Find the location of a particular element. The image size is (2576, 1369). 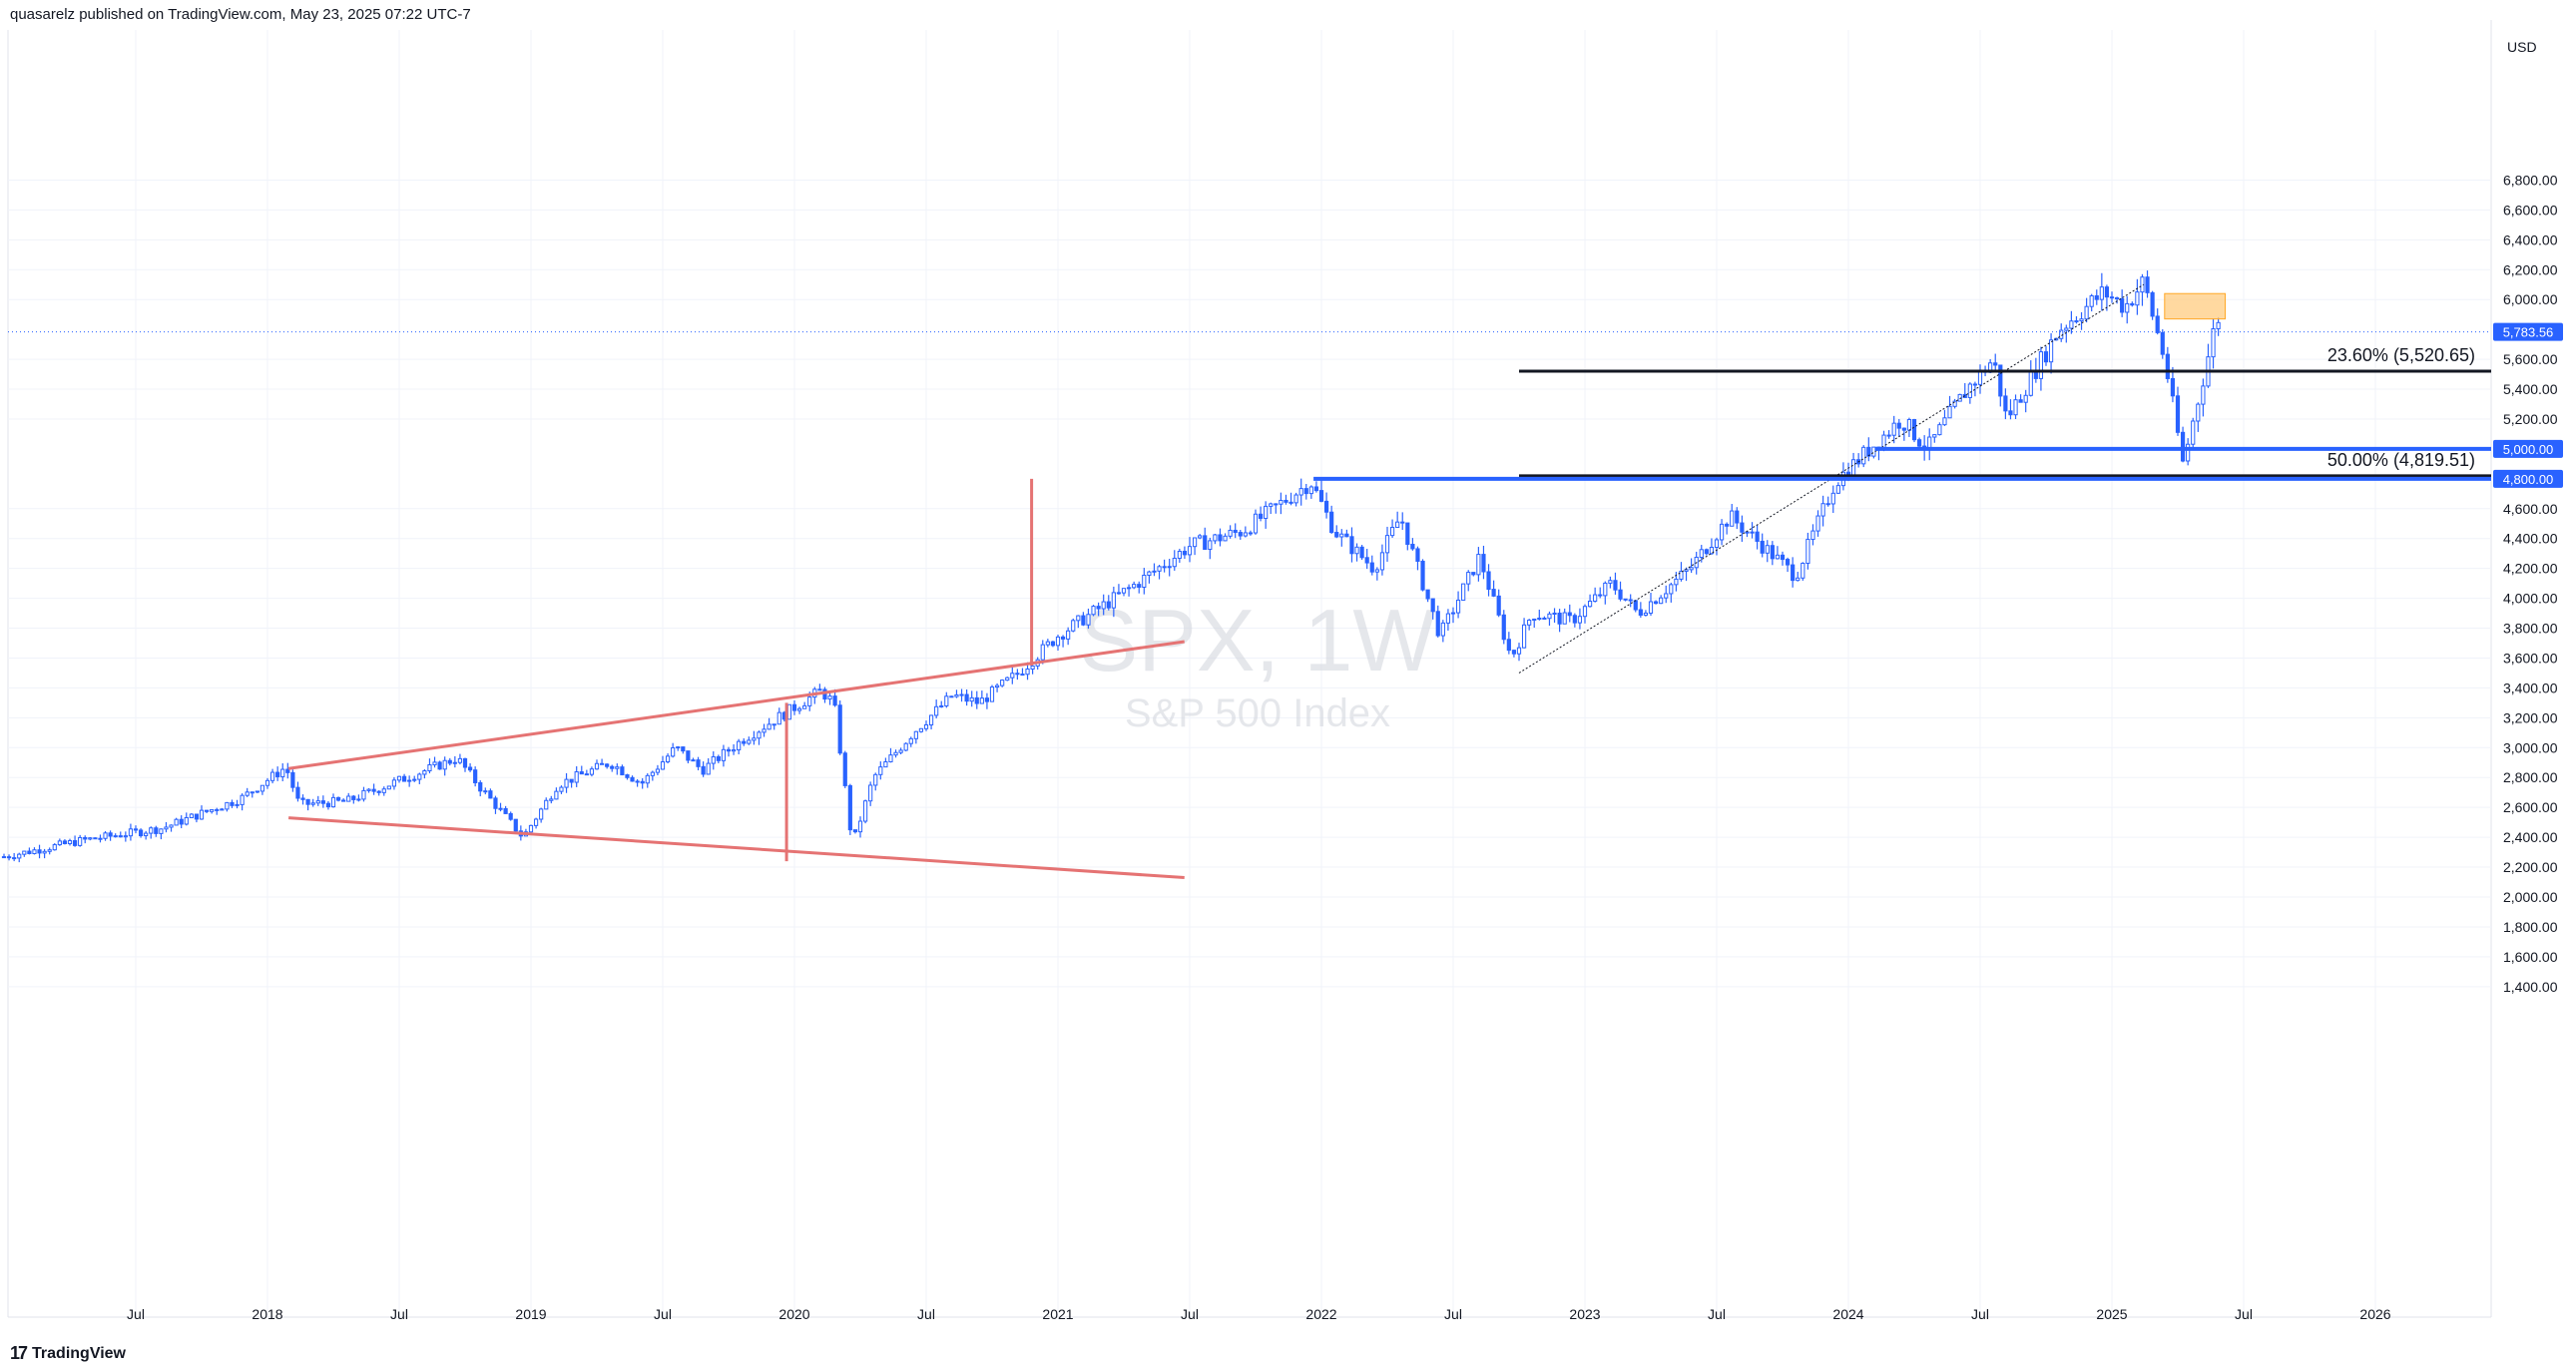

y-tick-label: 1,600.00 is located at coordinates (2531, 957).